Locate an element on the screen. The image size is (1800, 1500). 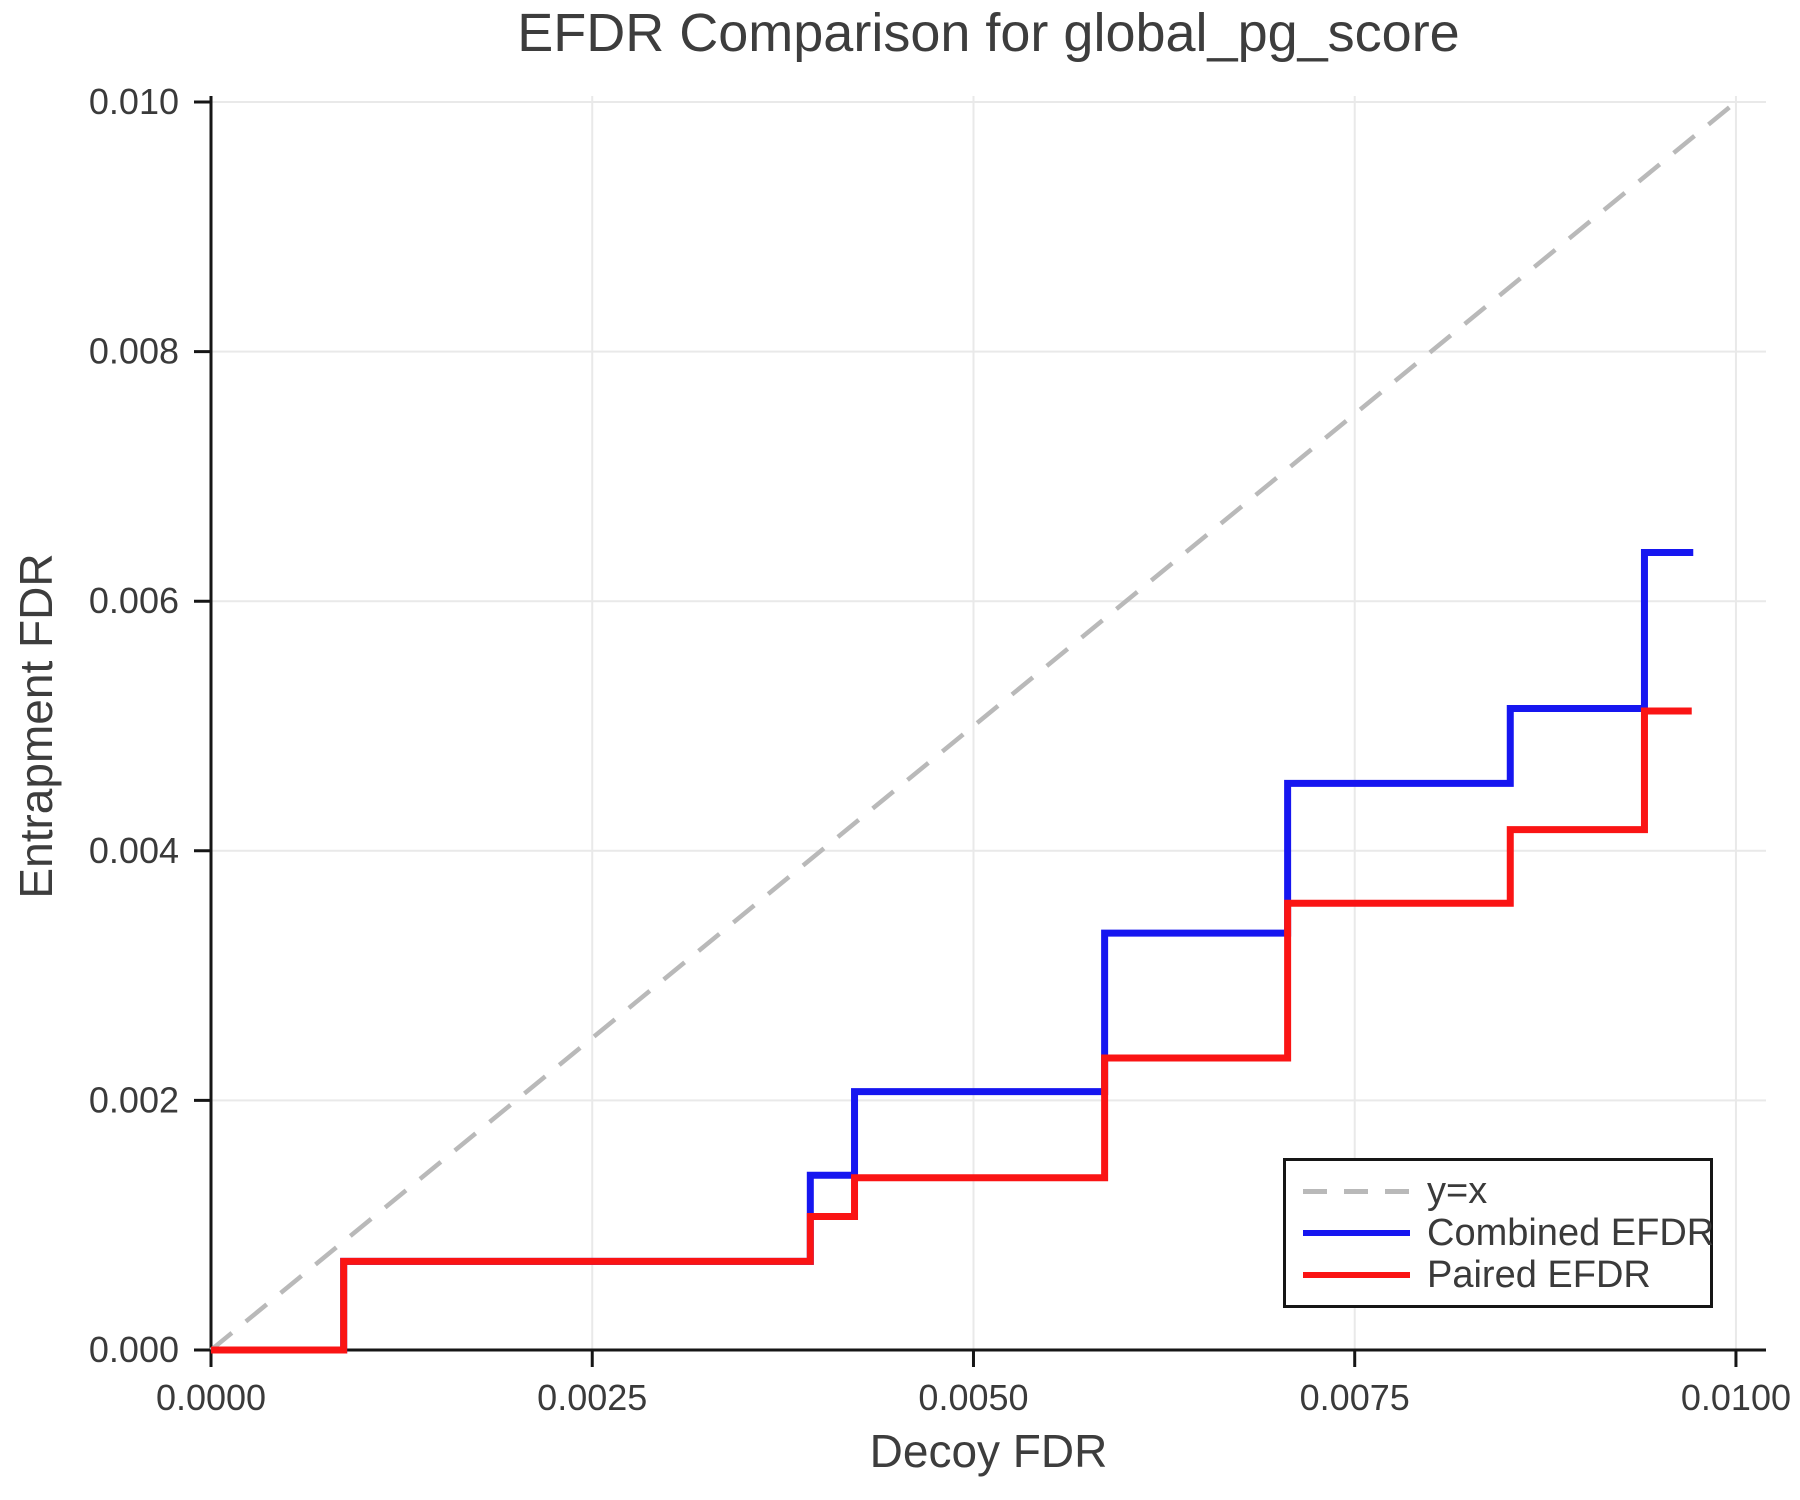
legend-label-y-equals-x: y=x is located at coordinates (1457, 1191).